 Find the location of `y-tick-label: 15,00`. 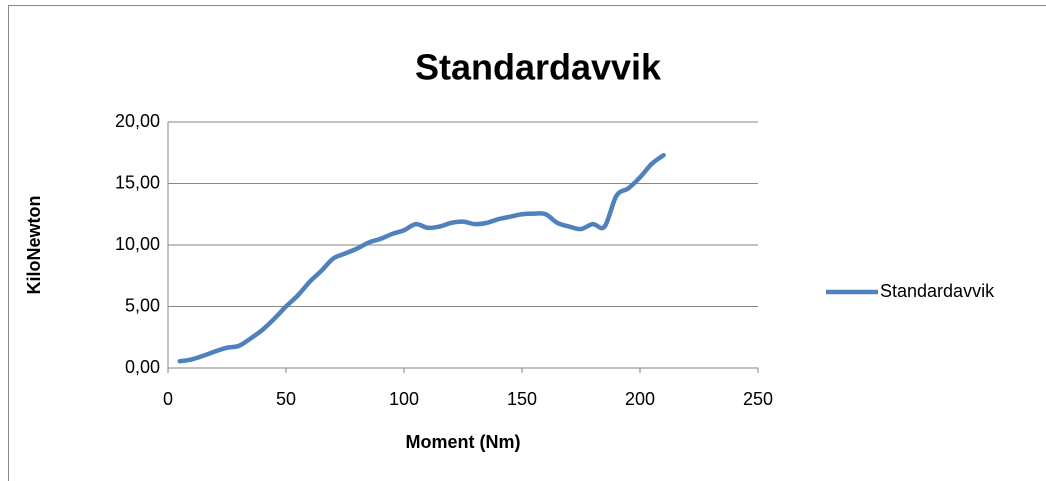

y-tick-label: 15,00 is located at coordinates (137, 182).